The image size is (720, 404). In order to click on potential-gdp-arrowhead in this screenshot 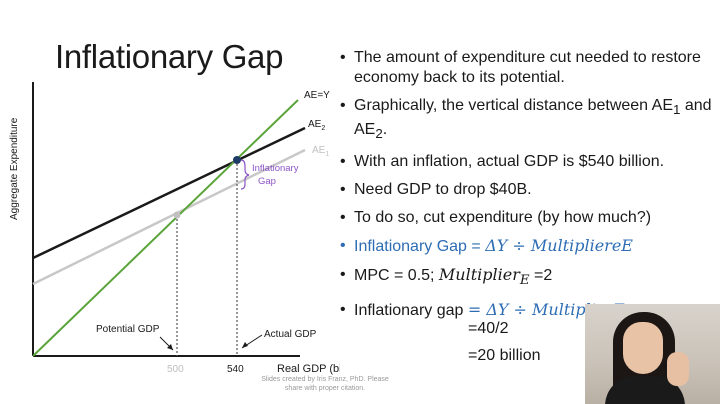, I will do `click(170, 347)`.